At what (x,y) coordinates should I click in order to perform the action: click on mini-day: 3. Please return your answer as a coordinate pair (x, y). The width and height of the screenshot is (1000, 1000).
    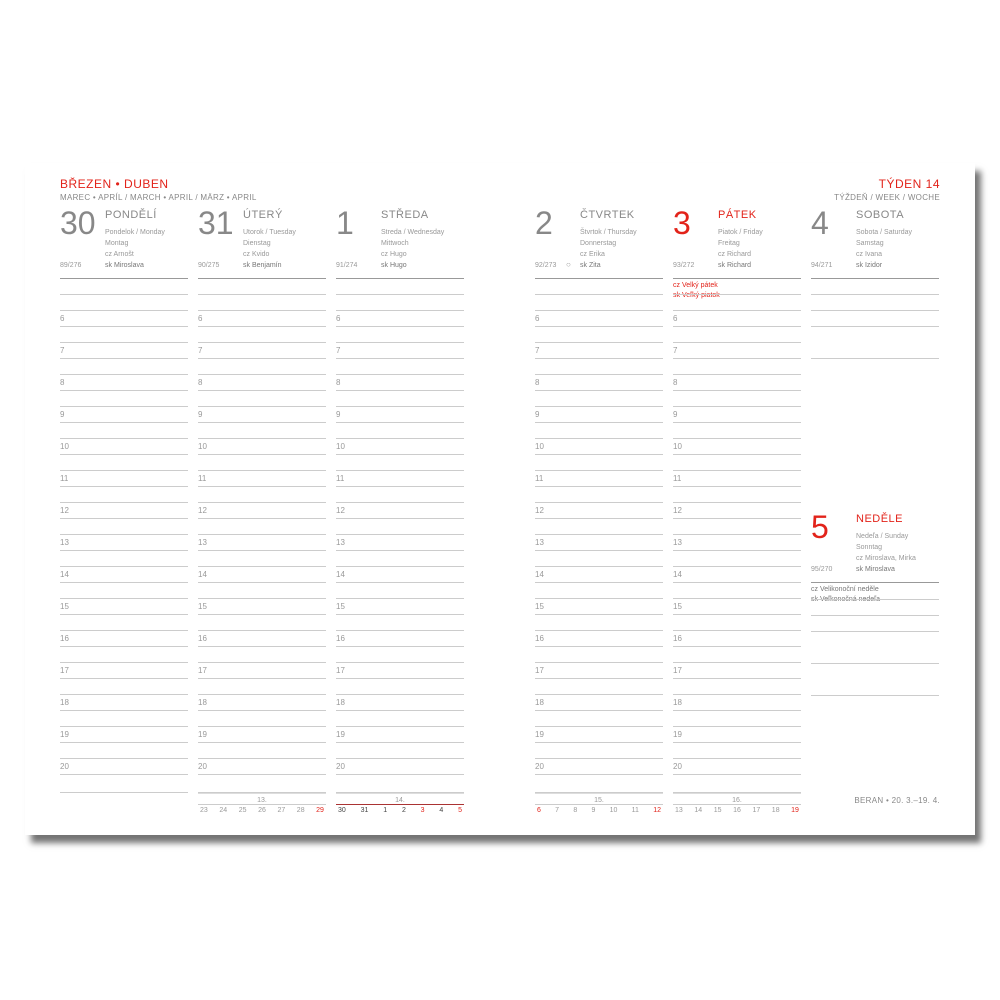
    Looking at the image, I should click on (422, 810).